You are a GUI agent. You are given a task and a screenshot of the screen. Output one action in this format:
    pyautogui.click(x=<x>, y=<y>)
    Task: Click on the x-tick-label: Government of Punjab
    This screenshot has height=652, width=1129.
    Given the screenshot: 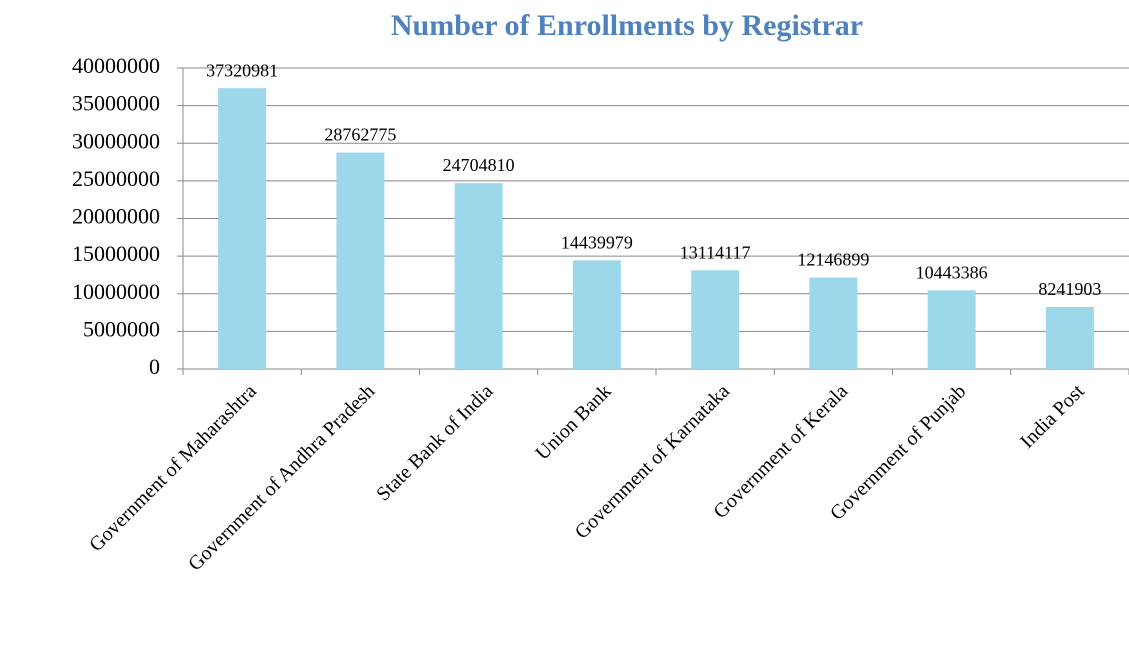 What is the action you would take?
    pyautogui.click(x=898, y=452)
    